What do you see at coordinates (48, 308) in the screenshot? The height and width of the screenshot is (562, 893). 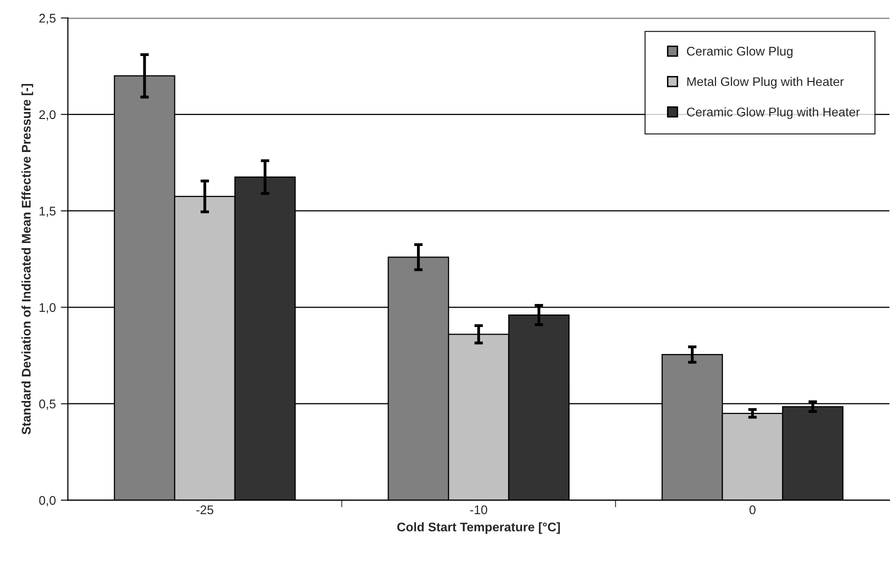 I see `y-tick-label: 1,0` at bounding box center [48, 308].